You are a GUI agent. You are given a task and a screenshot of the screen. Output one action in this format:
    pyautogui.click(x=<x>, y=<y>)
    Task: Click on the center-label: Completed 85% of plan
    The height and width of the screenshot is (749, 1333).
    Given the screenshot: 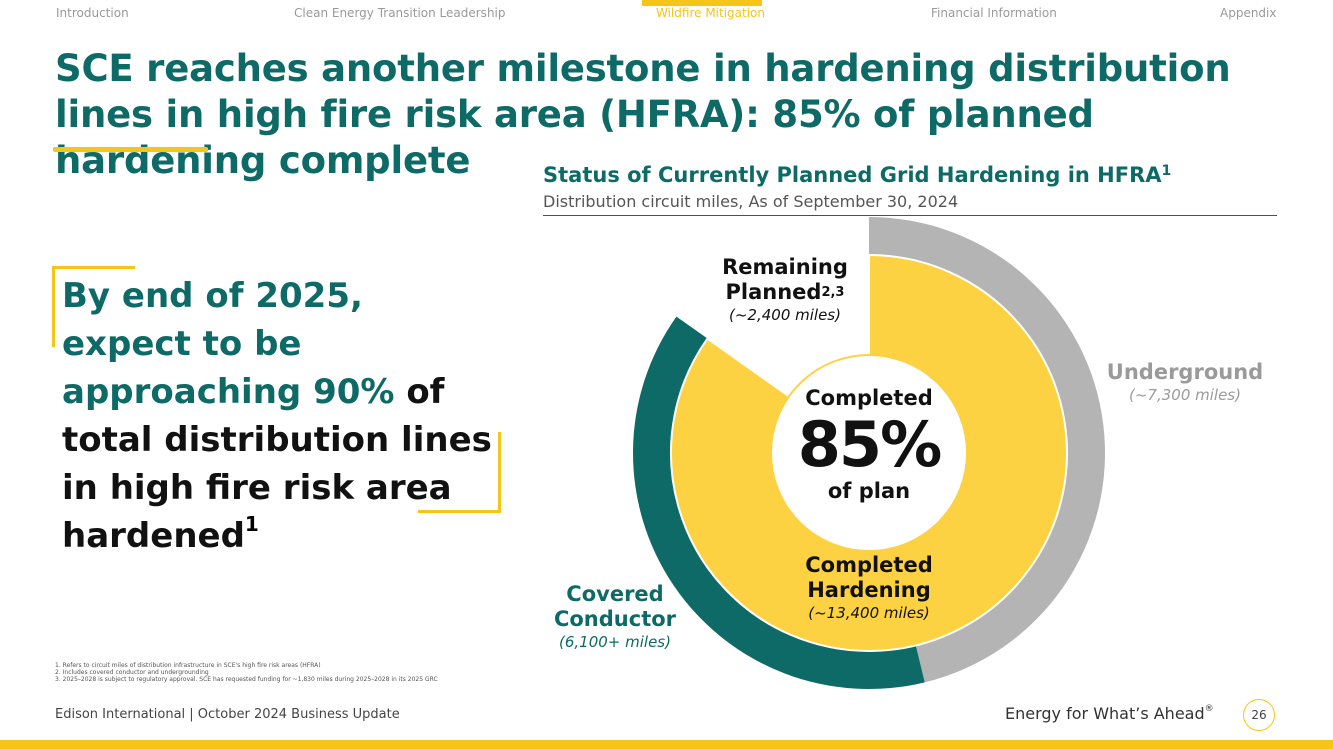 What is the action you would take?
    pyautogui.click(x=869, y=444)
    